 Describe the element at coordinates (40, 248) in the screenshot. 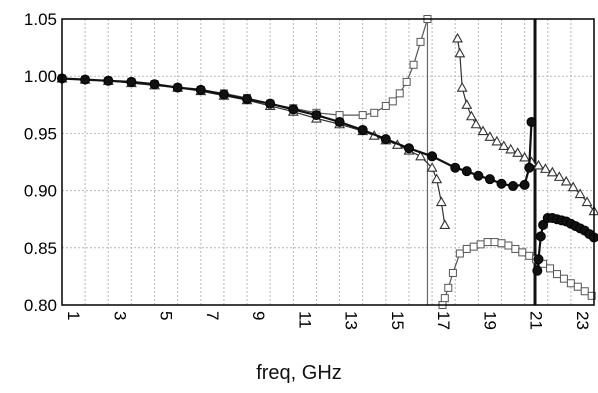

I see `y-tick-label: 0.85` at that location.